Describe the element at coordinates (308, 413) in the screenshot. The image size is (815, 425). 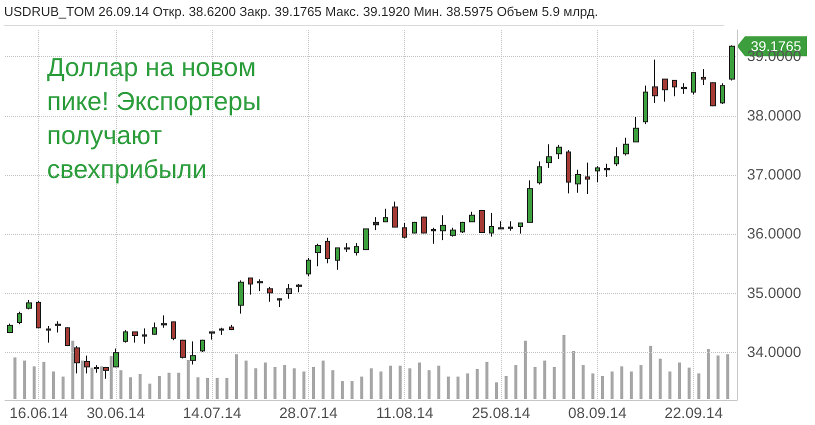
I see `x-tick-label: 28.07.14` at that location.